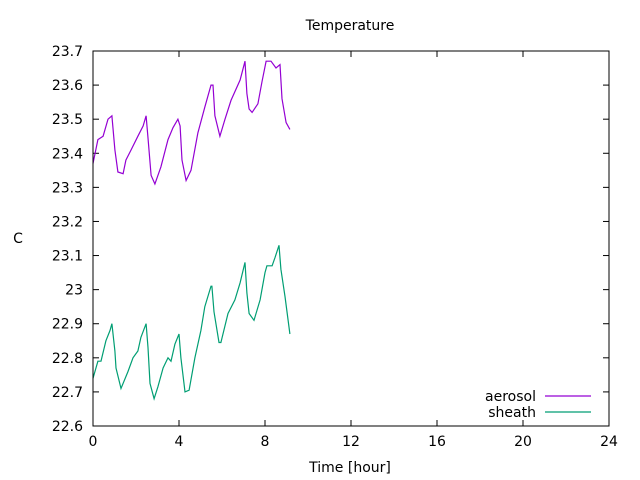  Describe the element at coordinates (67, 86) in the screenshot. I see `y-tick-label: 23.6` at that location.